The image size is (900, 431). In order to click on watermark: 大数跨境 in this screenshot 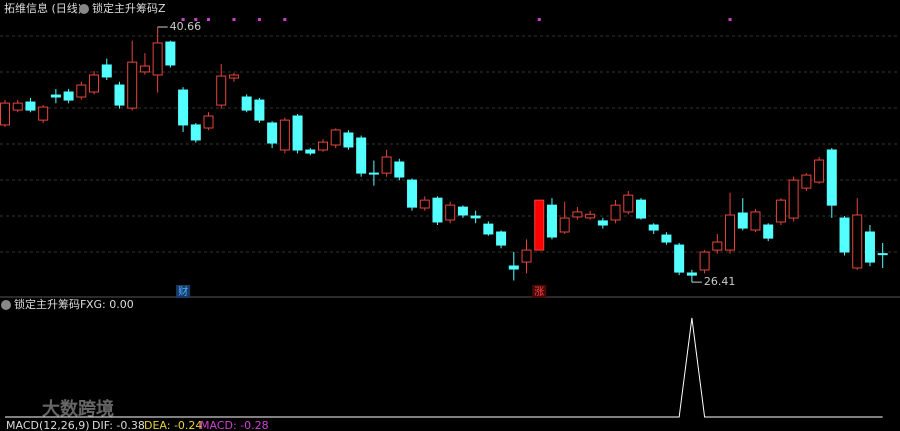, I will do `click(78, 409)`.